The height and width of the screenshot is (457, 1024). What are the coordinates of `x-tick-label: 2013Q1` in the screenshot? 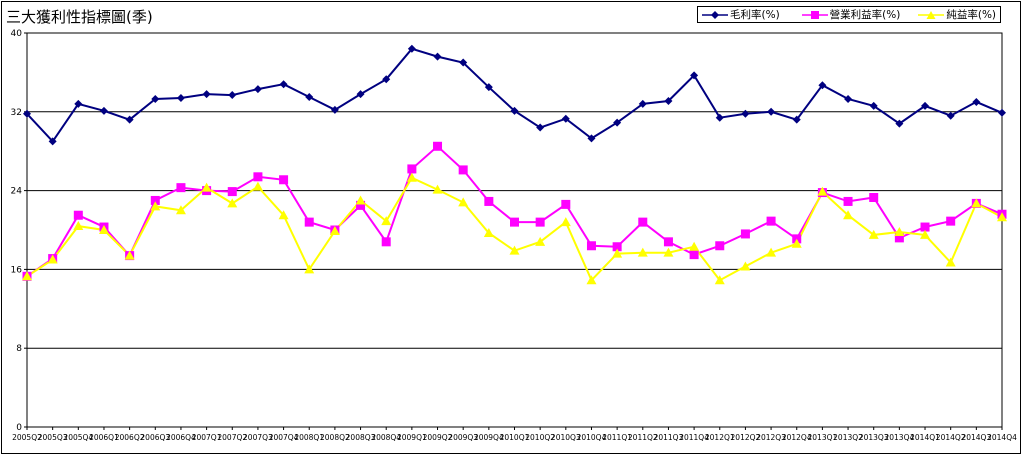 It's located at (823, 437).